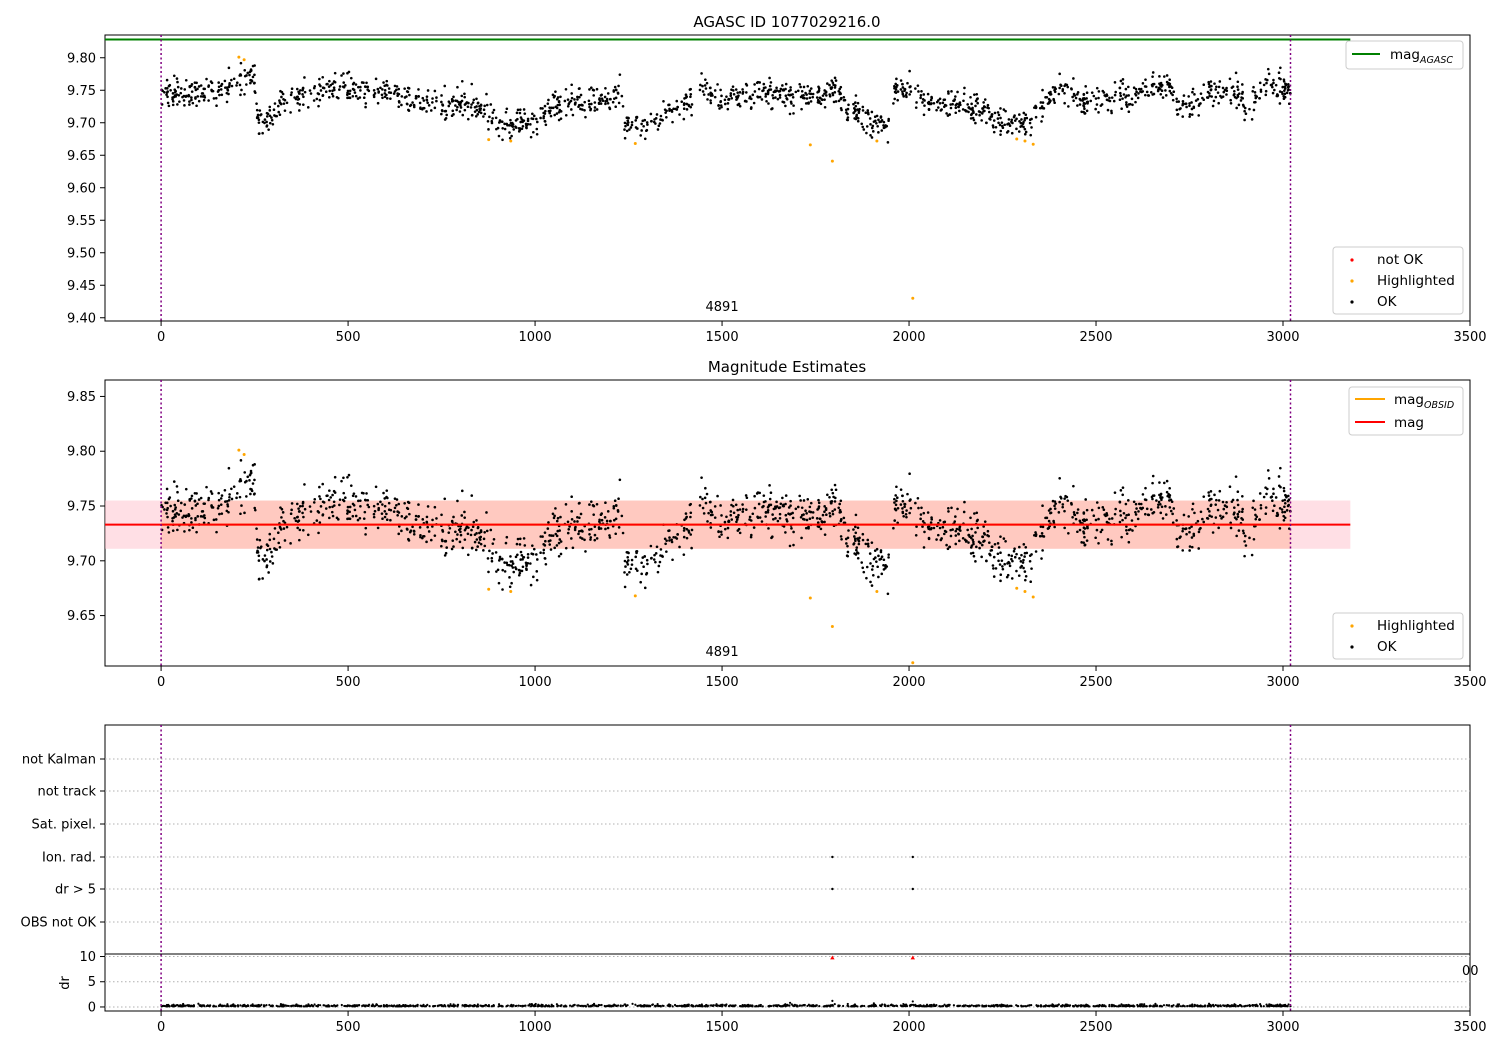  What do you see at coordinates (832, 957) in the screenshot?
I see `dr-outlier-marker` at bounding box center [832, 957].